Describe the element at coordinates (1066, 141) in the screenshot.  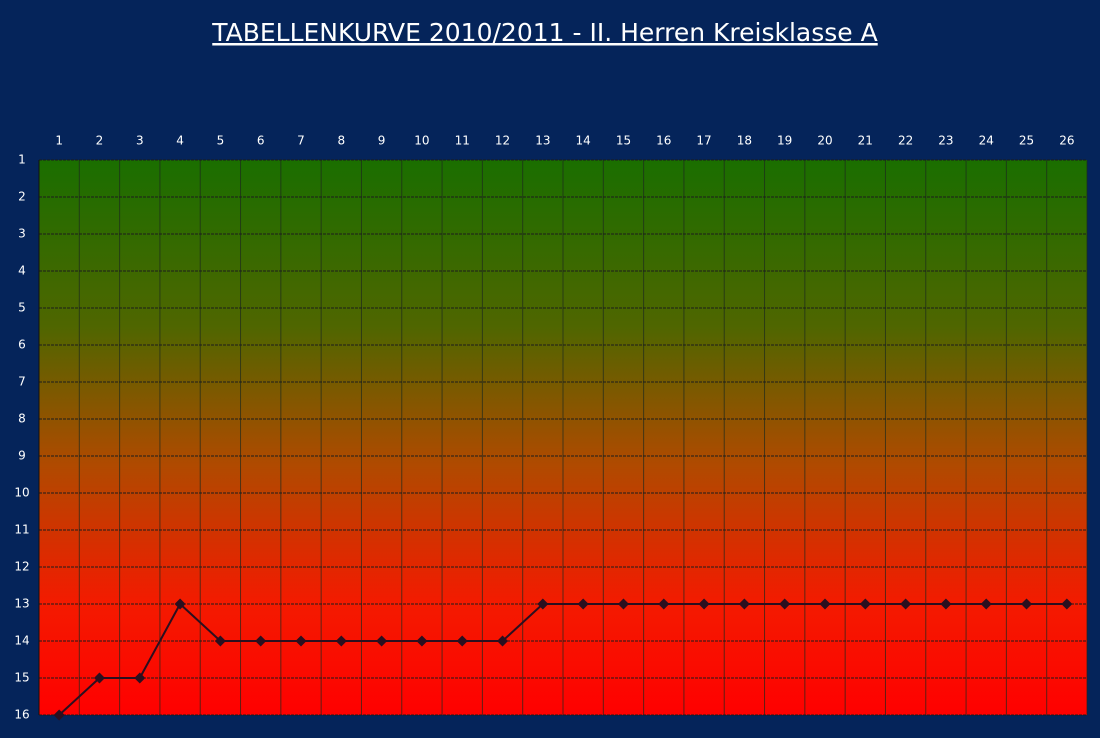
I see `x-tick-label: 26` at that location.